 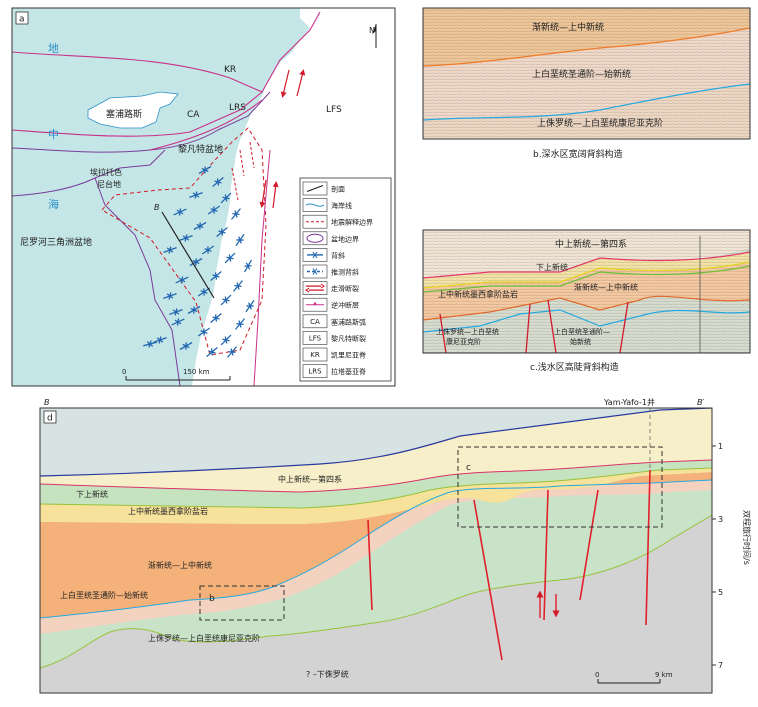 What do you see at coordinates (720, 446) in the screenshot?
I see `axis-tick-1: 1` at bounding box center [720, 446].